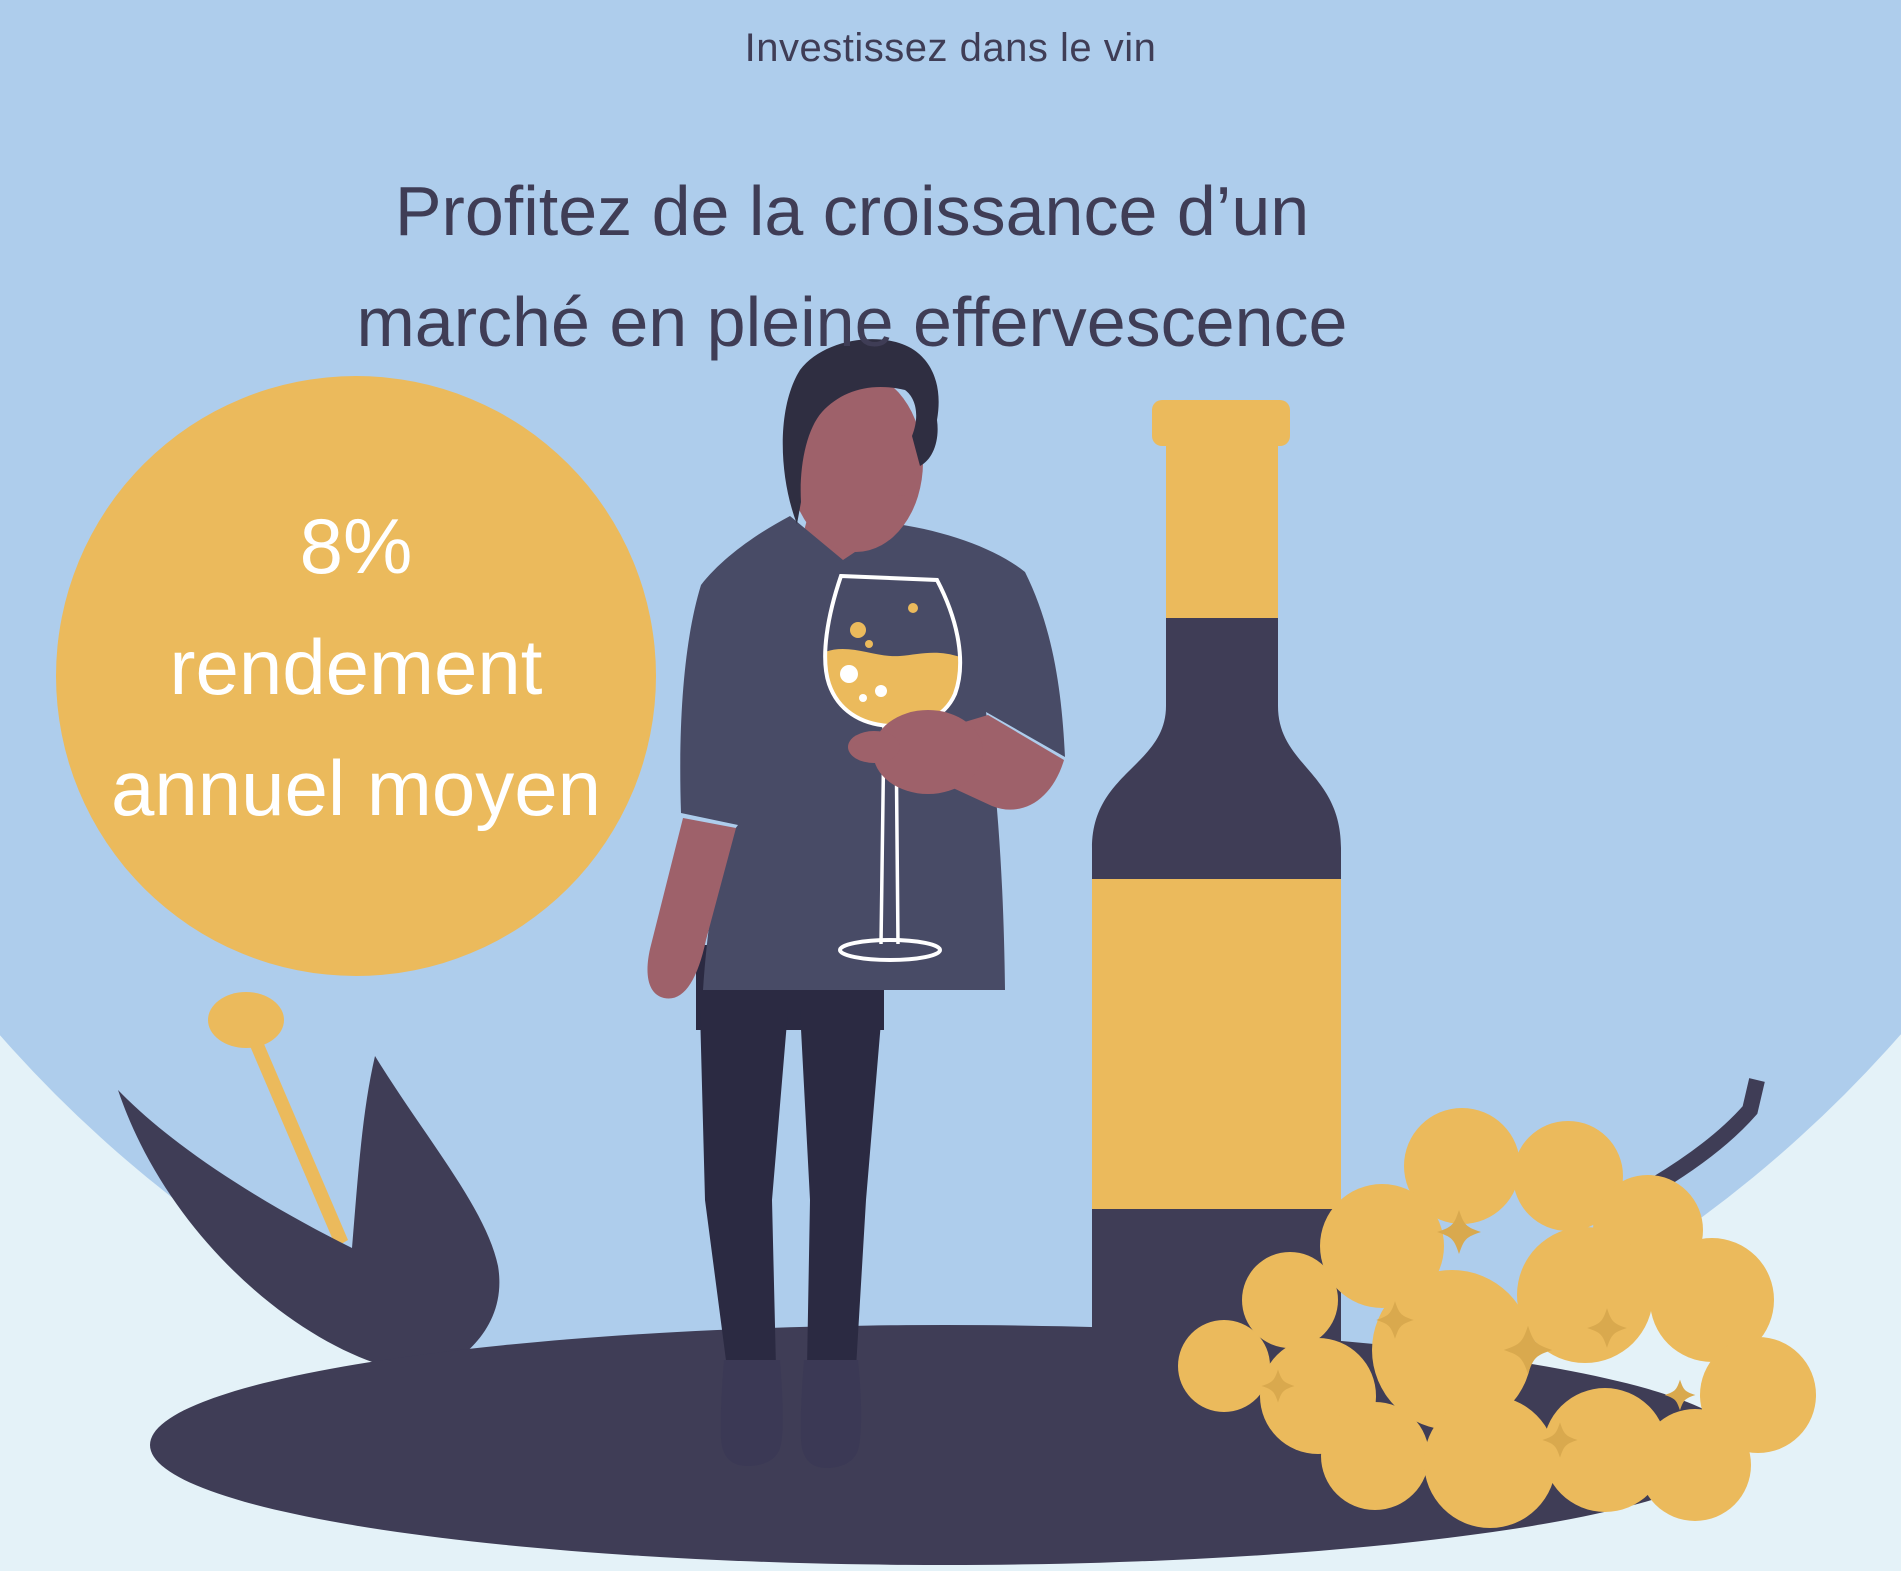 The image size is (1901, 1571). What do you see at coordinates (246, 1020) in the screenshot?
I see `pin-head` at bounding box center [246, 1020].